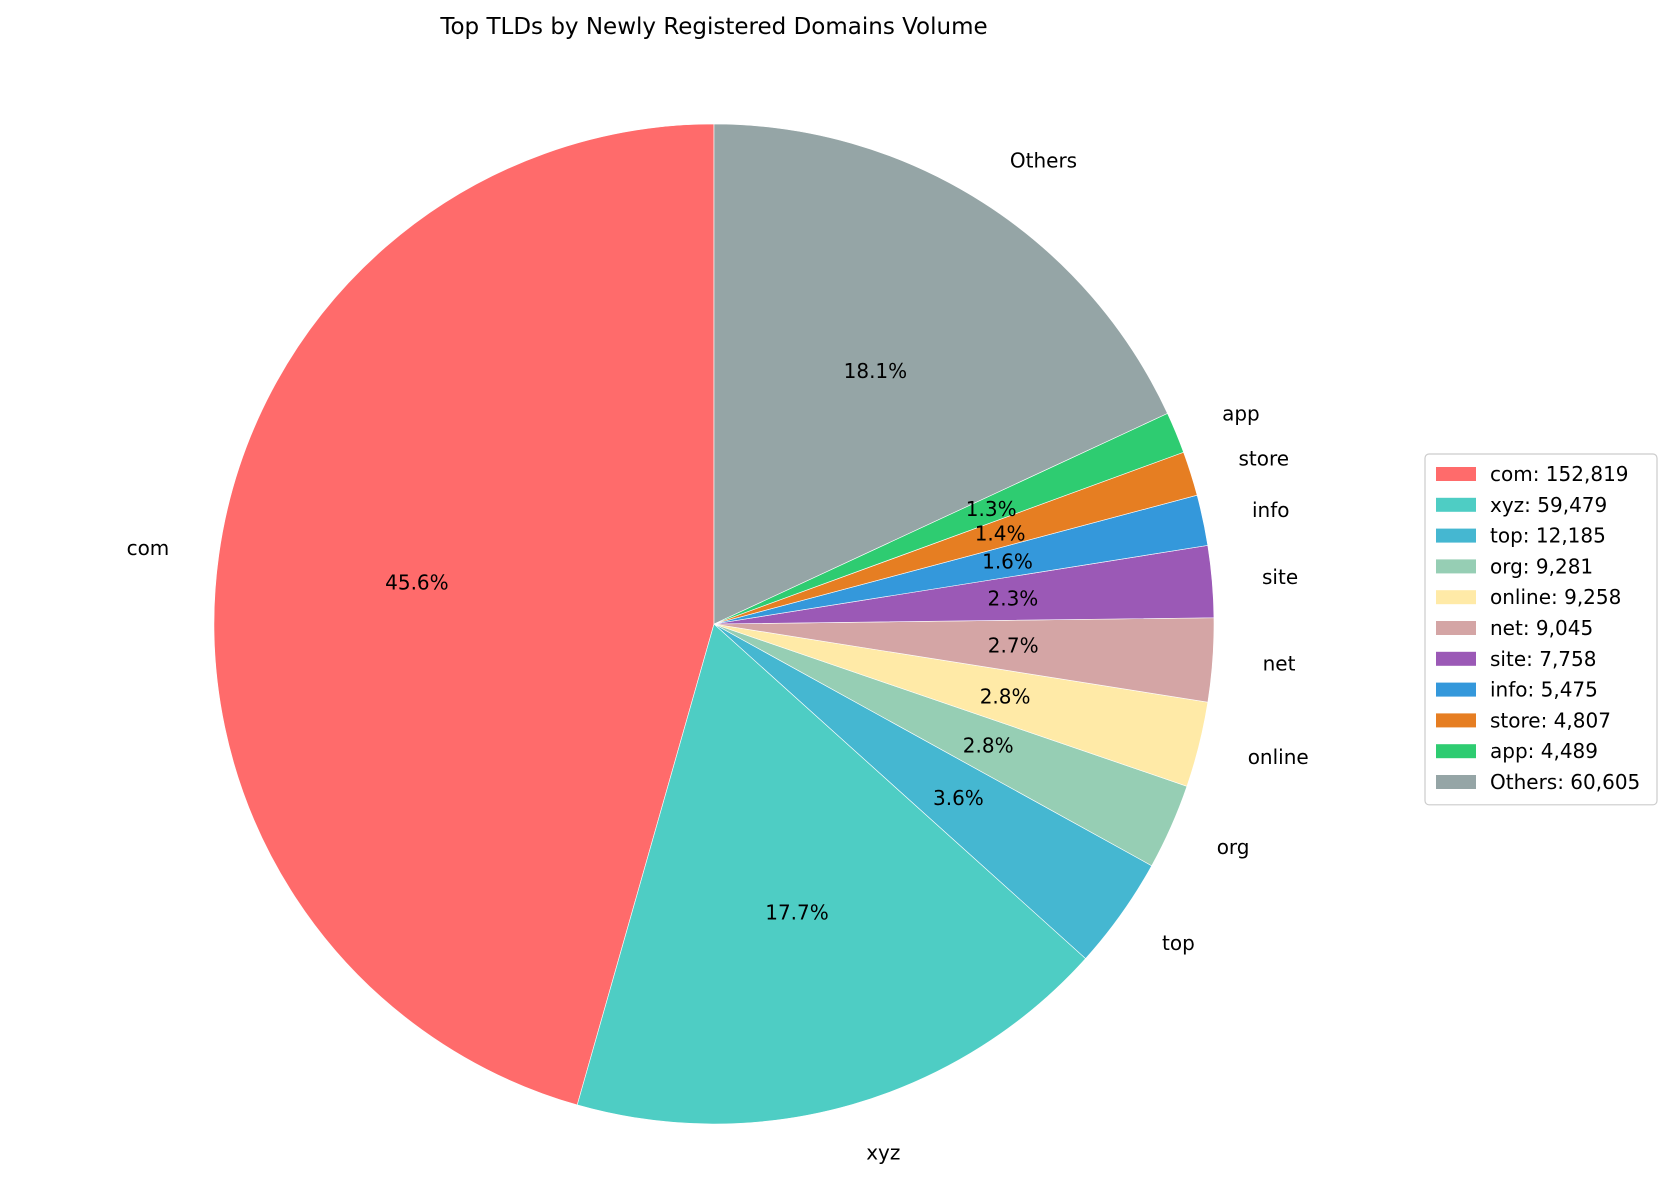  What do you see at coordinates (1456, 720) in the screenshot?
I see `legend-swatch-store` at bounding box center [1456, 720].